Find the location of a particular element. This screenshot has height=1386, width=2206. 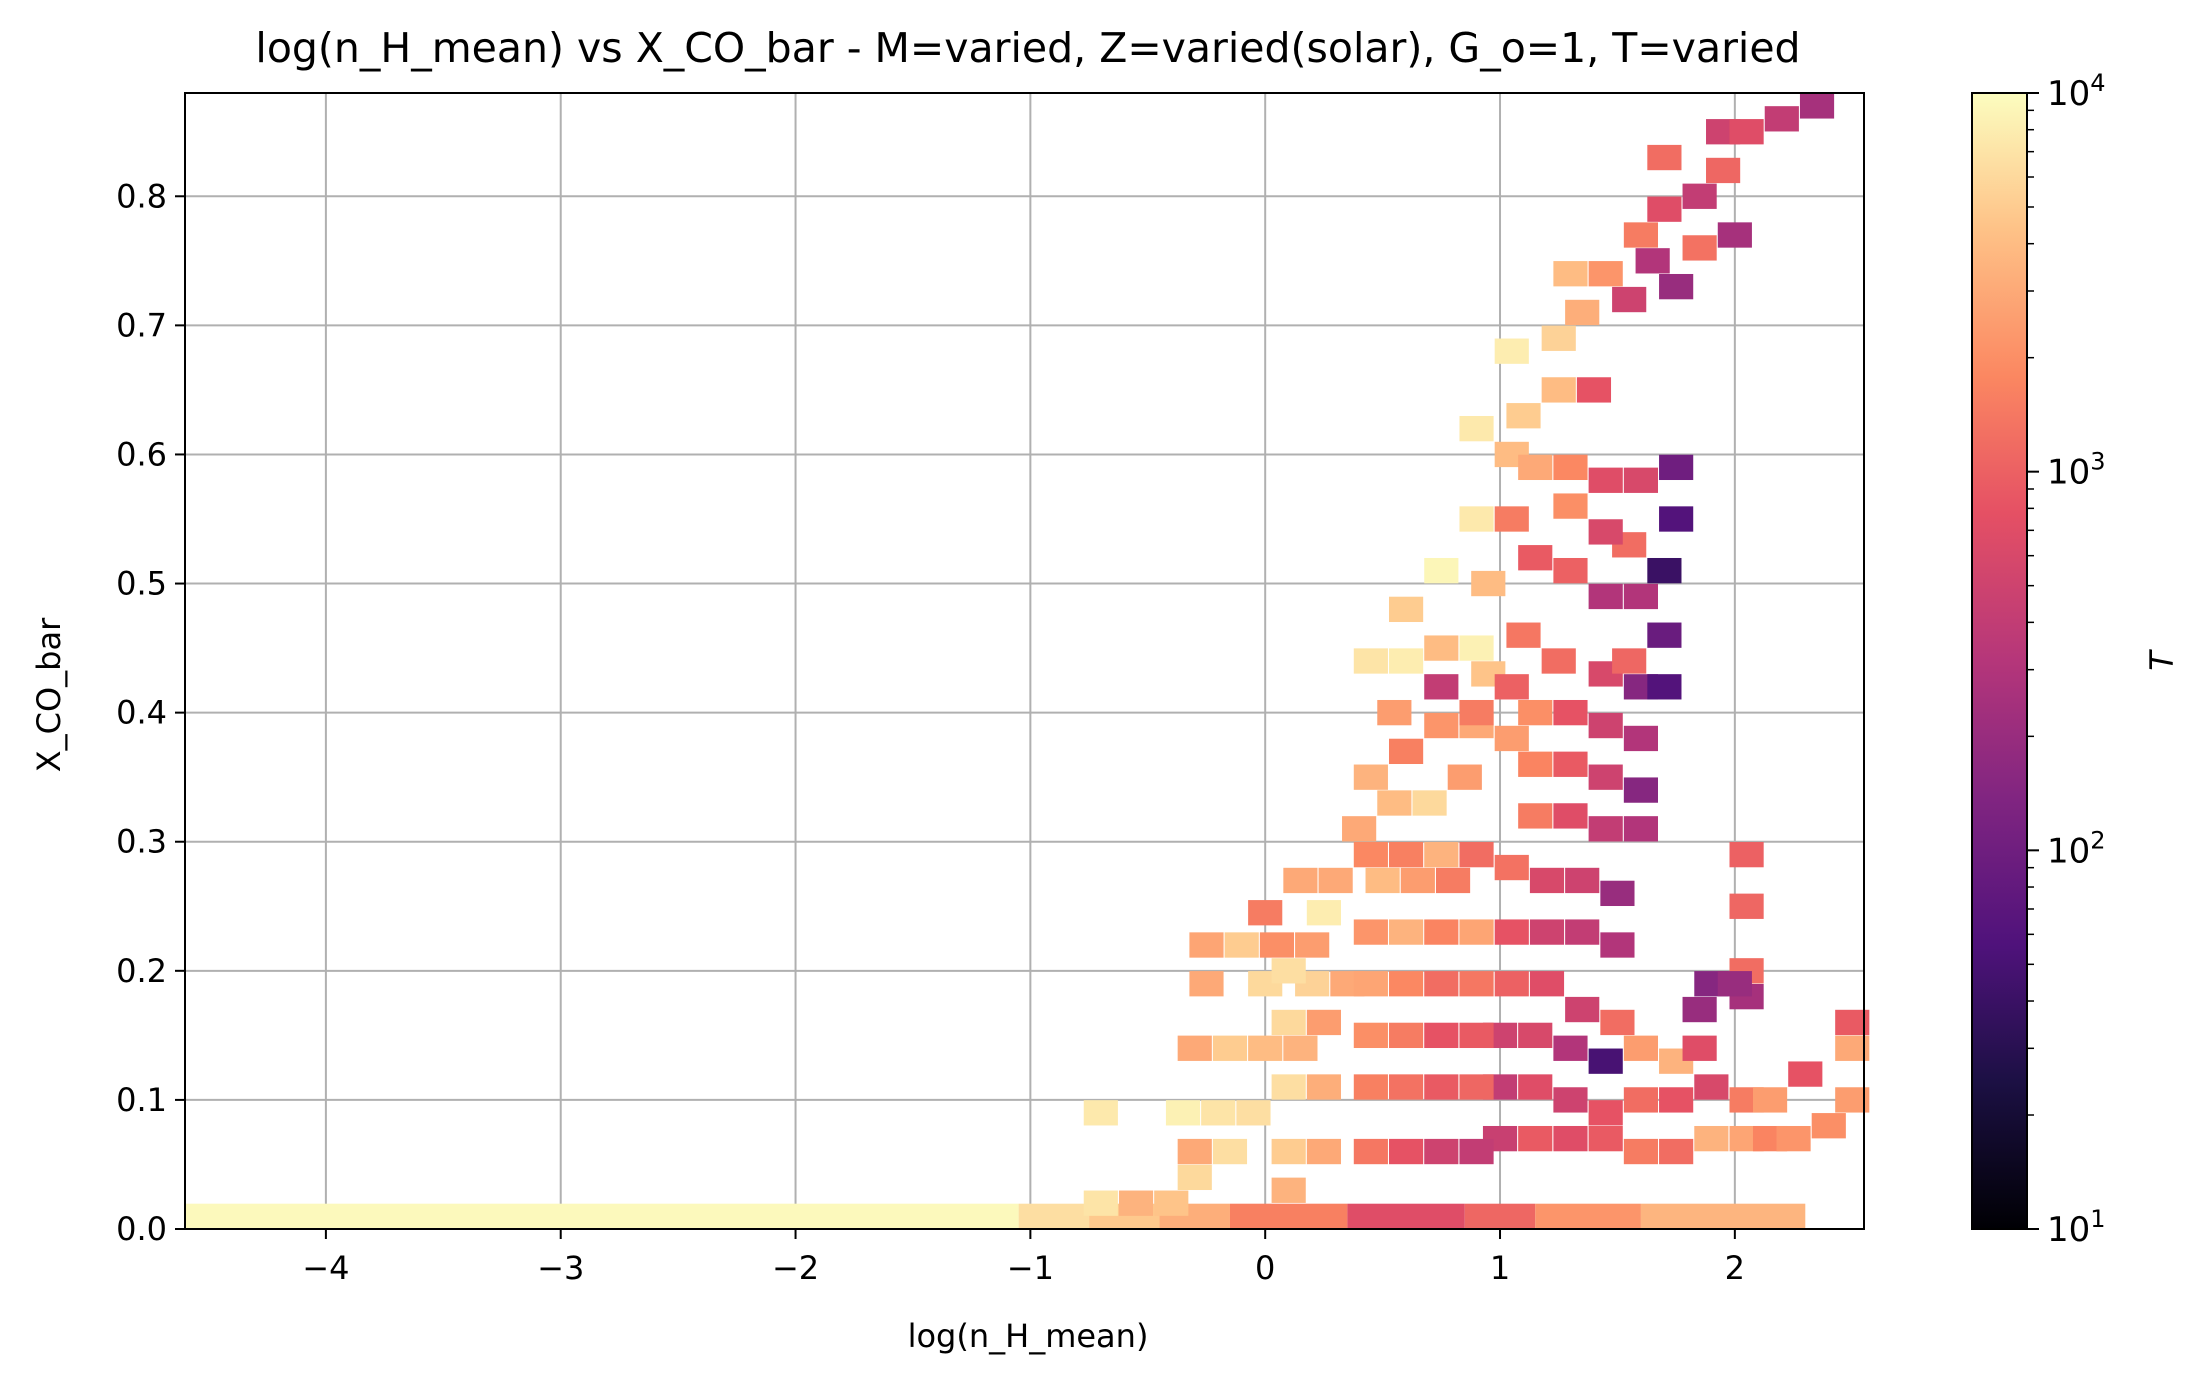

y-axis-label: X_CO_bar is located at coordinates (49, 694).